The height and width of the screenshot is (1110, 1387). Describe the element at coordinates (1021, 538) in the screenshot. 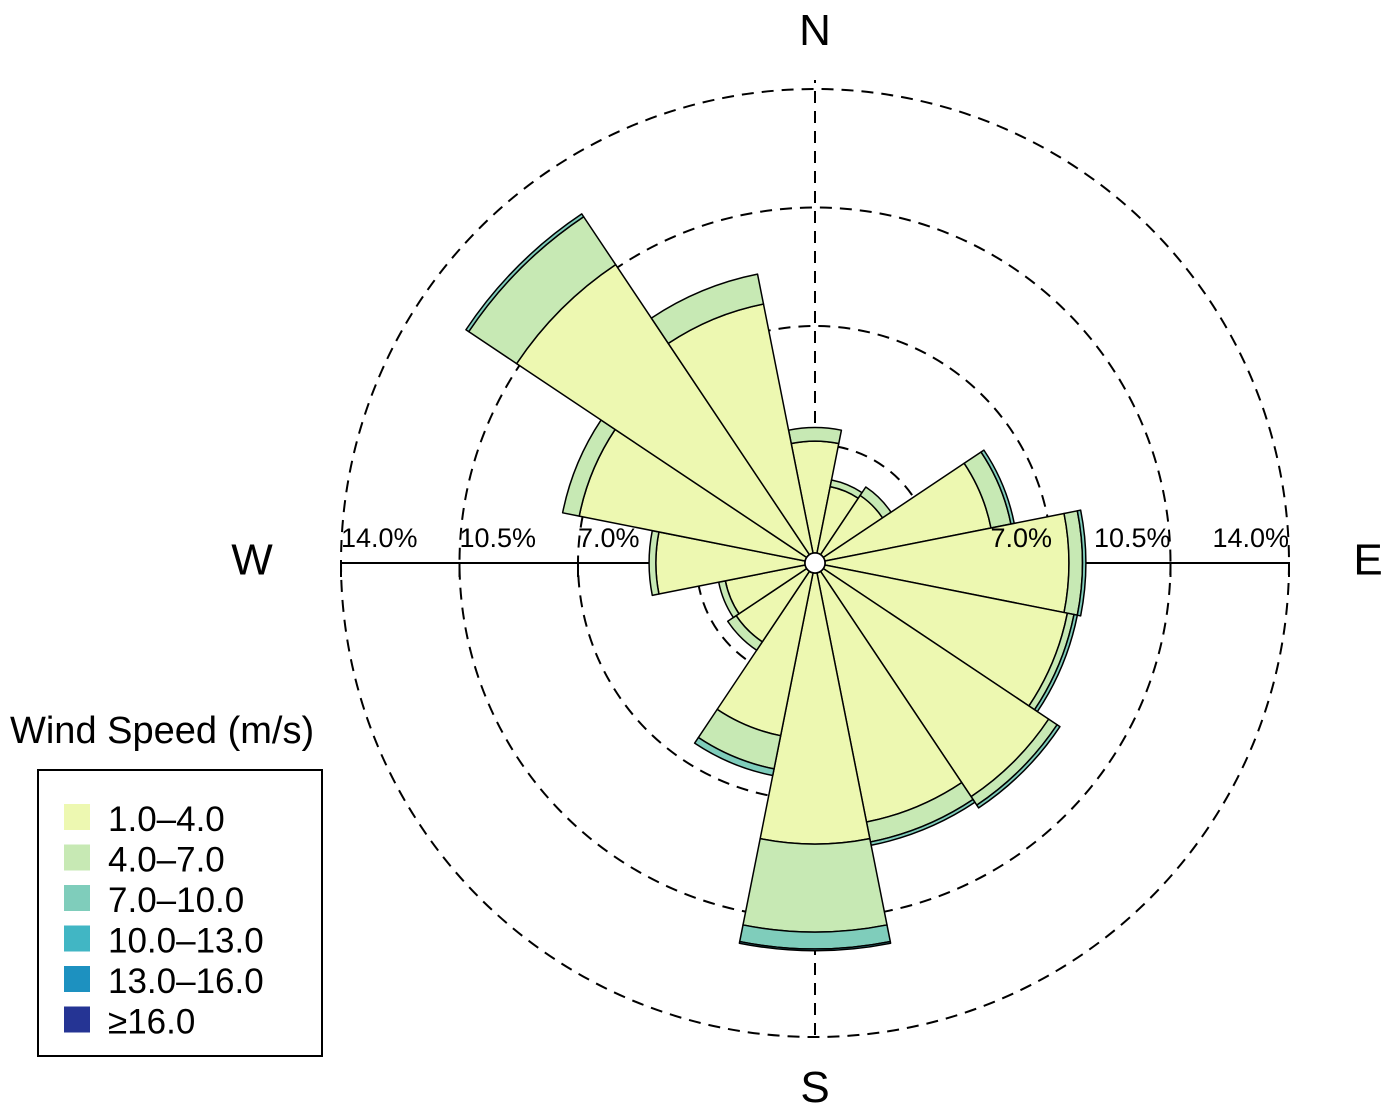

I see `ring-label-east-1: 7.0%` at that location.